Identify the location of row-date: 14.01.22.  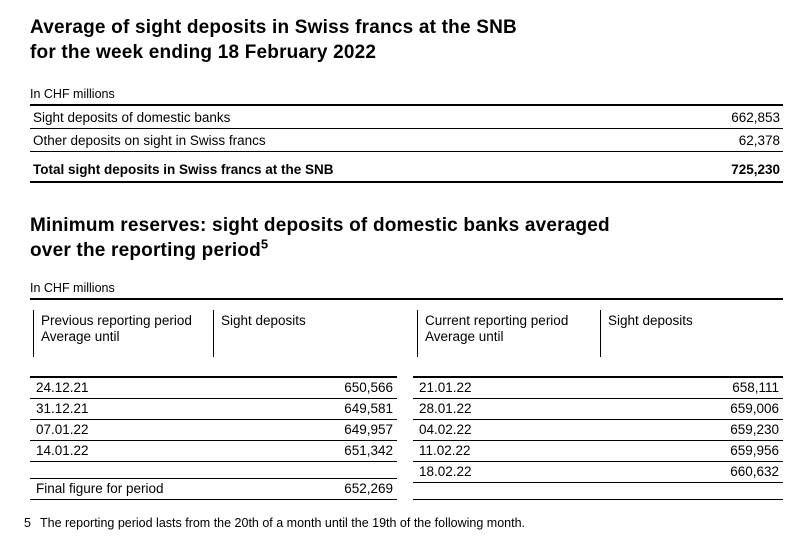
(62, 450).